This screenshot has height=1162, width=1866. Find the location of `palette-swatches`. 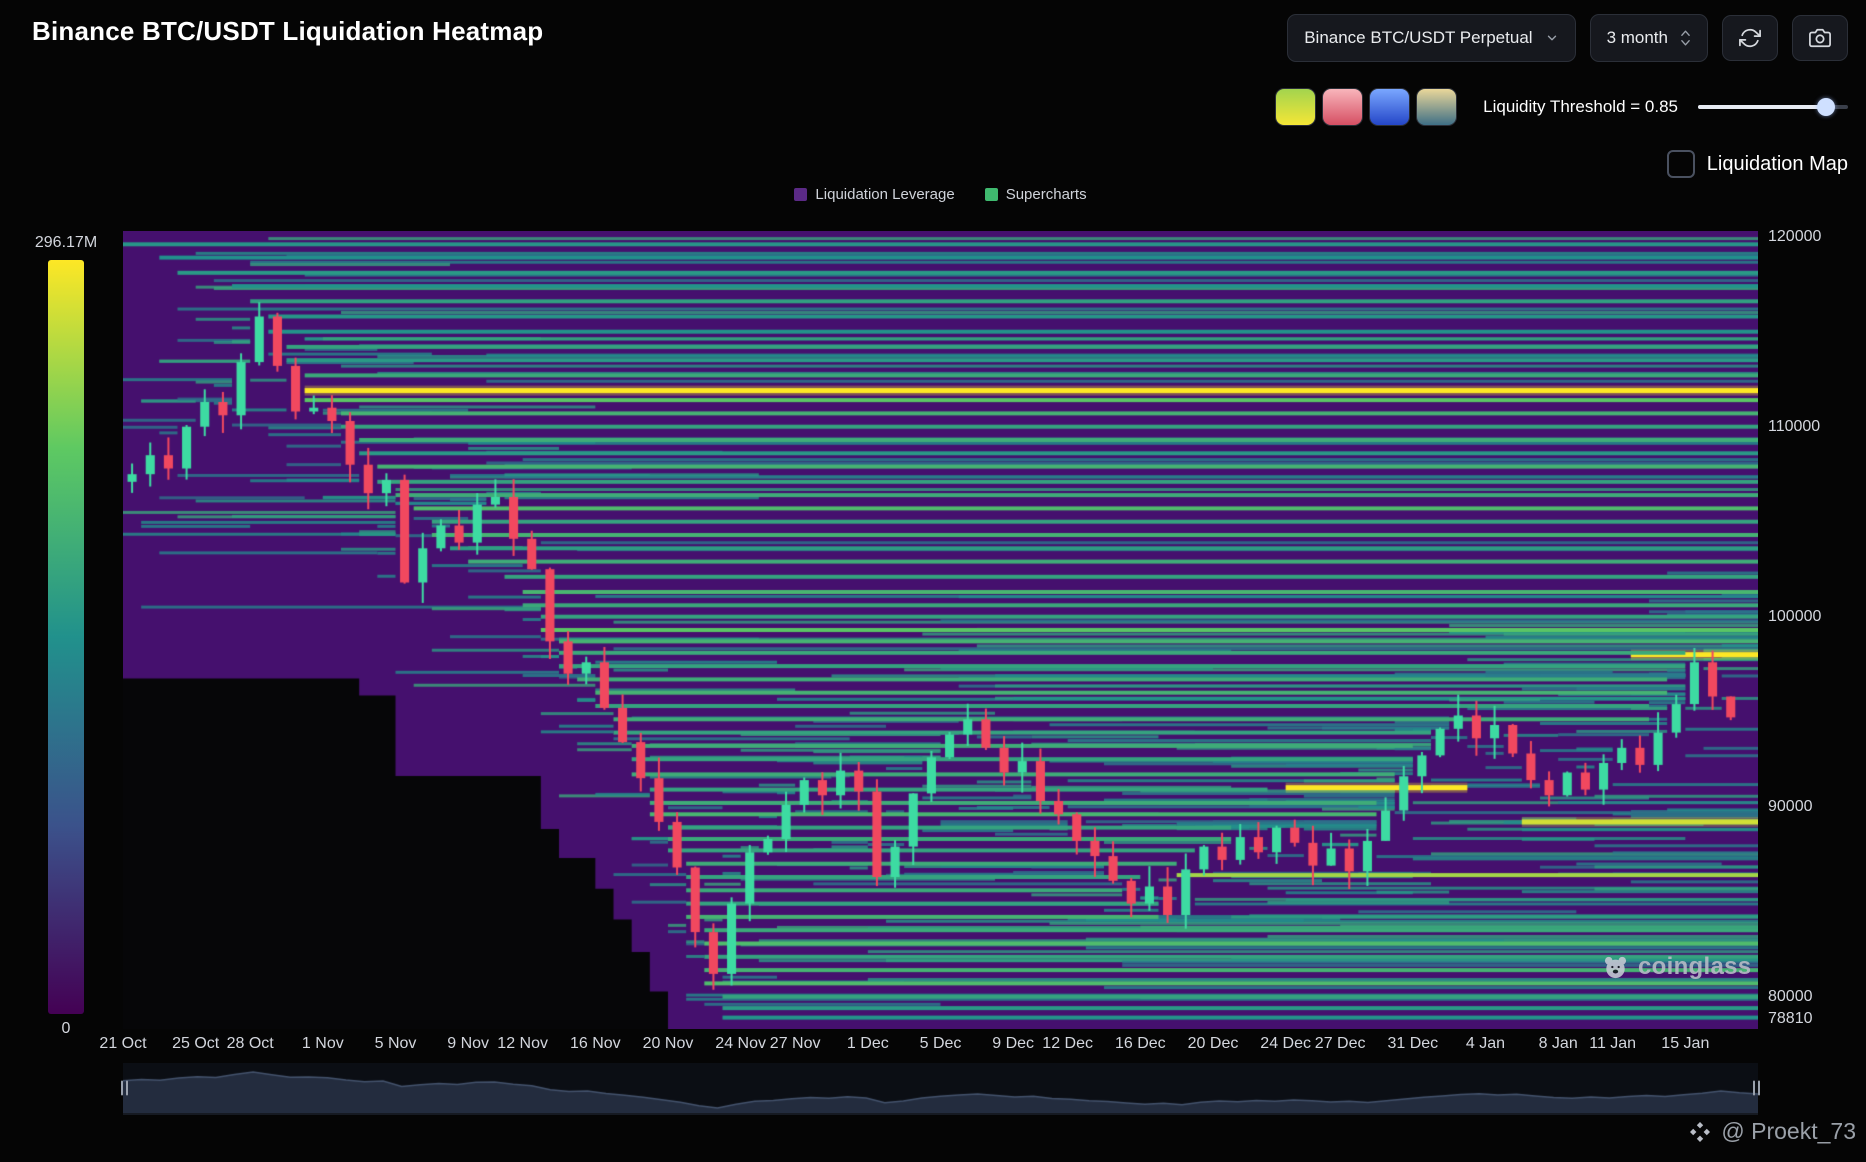

palette-swatches is located at coordinates (1366, 107).